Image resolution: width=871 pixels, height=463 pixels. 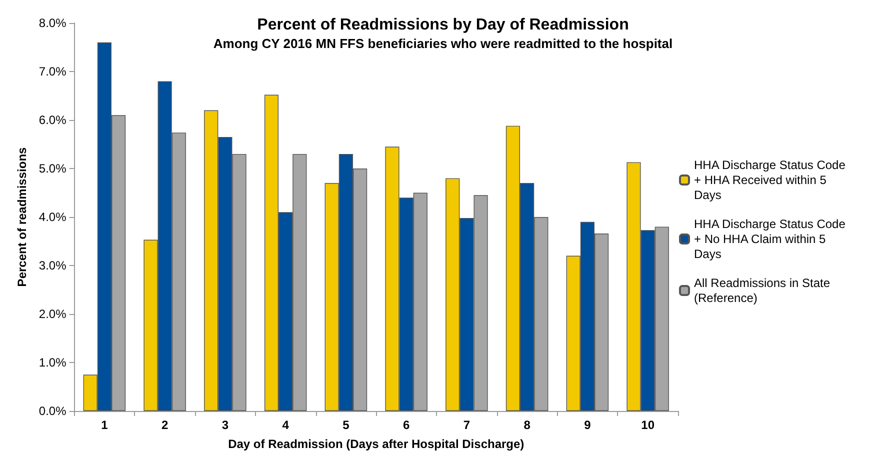 I want to click on y-tick-label: 2.0%, so click(x=52, y=314).